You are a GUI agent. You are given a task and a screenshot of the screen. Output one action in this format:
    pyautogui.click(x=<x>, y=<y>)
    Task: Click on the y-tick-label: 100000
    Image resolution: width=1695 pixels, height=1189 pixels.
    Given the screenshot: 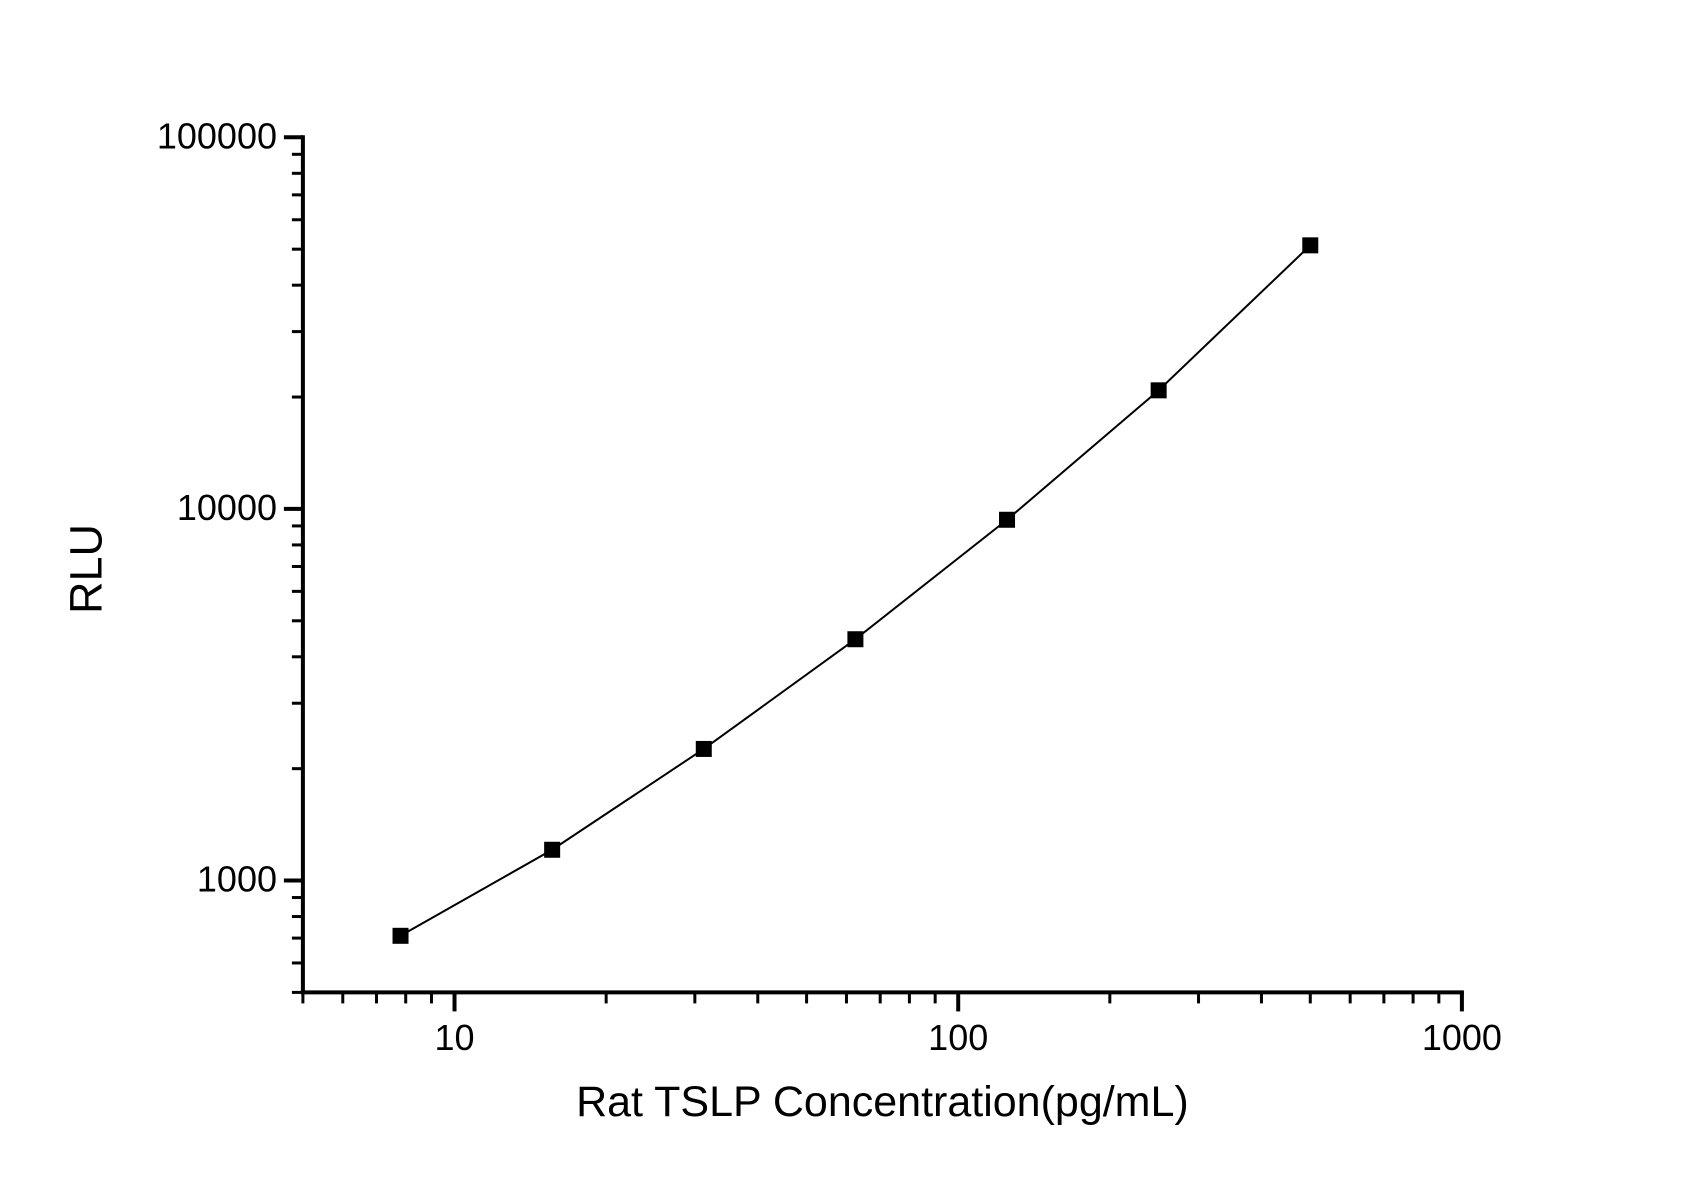 What is the action you would take?
    pyautogui.click(x=217, y=135)
    